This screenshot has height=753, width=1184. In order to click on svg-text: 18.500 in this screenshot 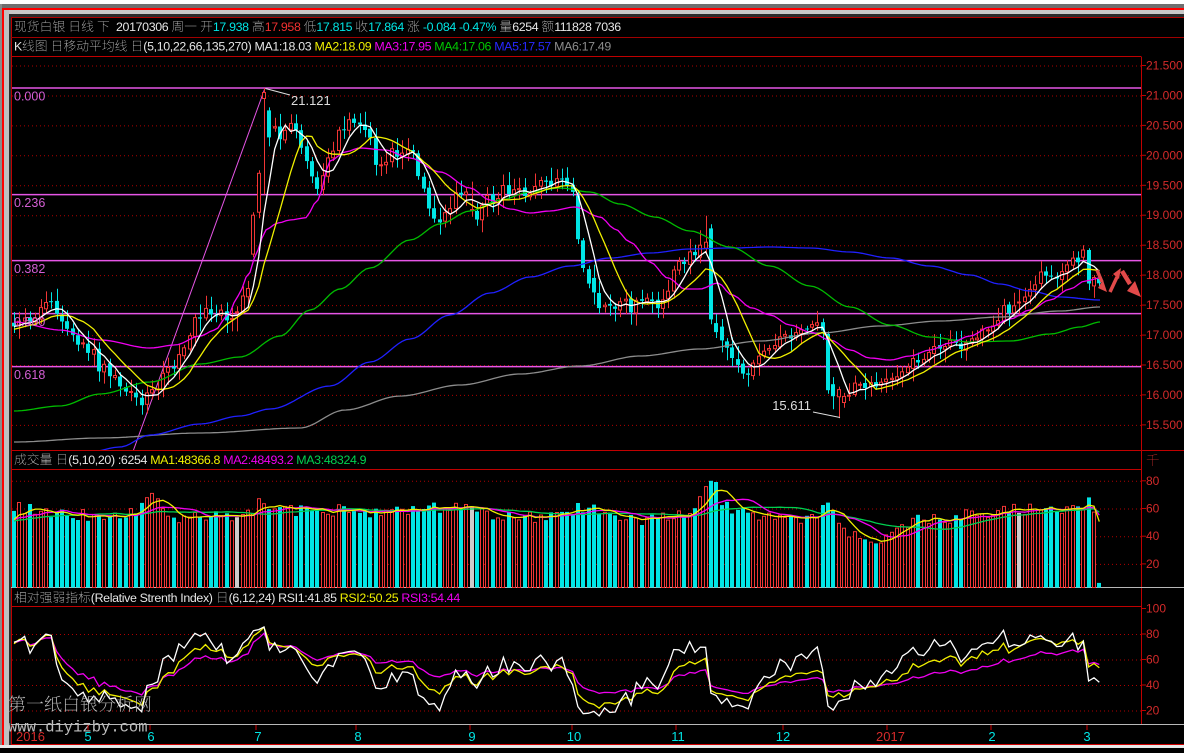, I will do `click(1164, 245)`.